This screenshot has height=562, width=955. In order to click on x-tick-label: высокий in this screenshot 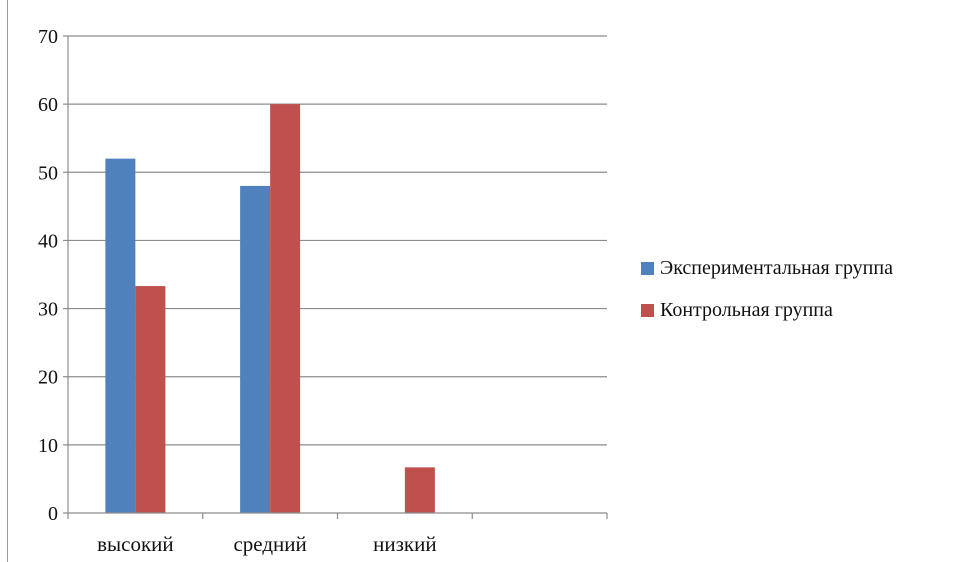, I will do `click(135, 544)`.